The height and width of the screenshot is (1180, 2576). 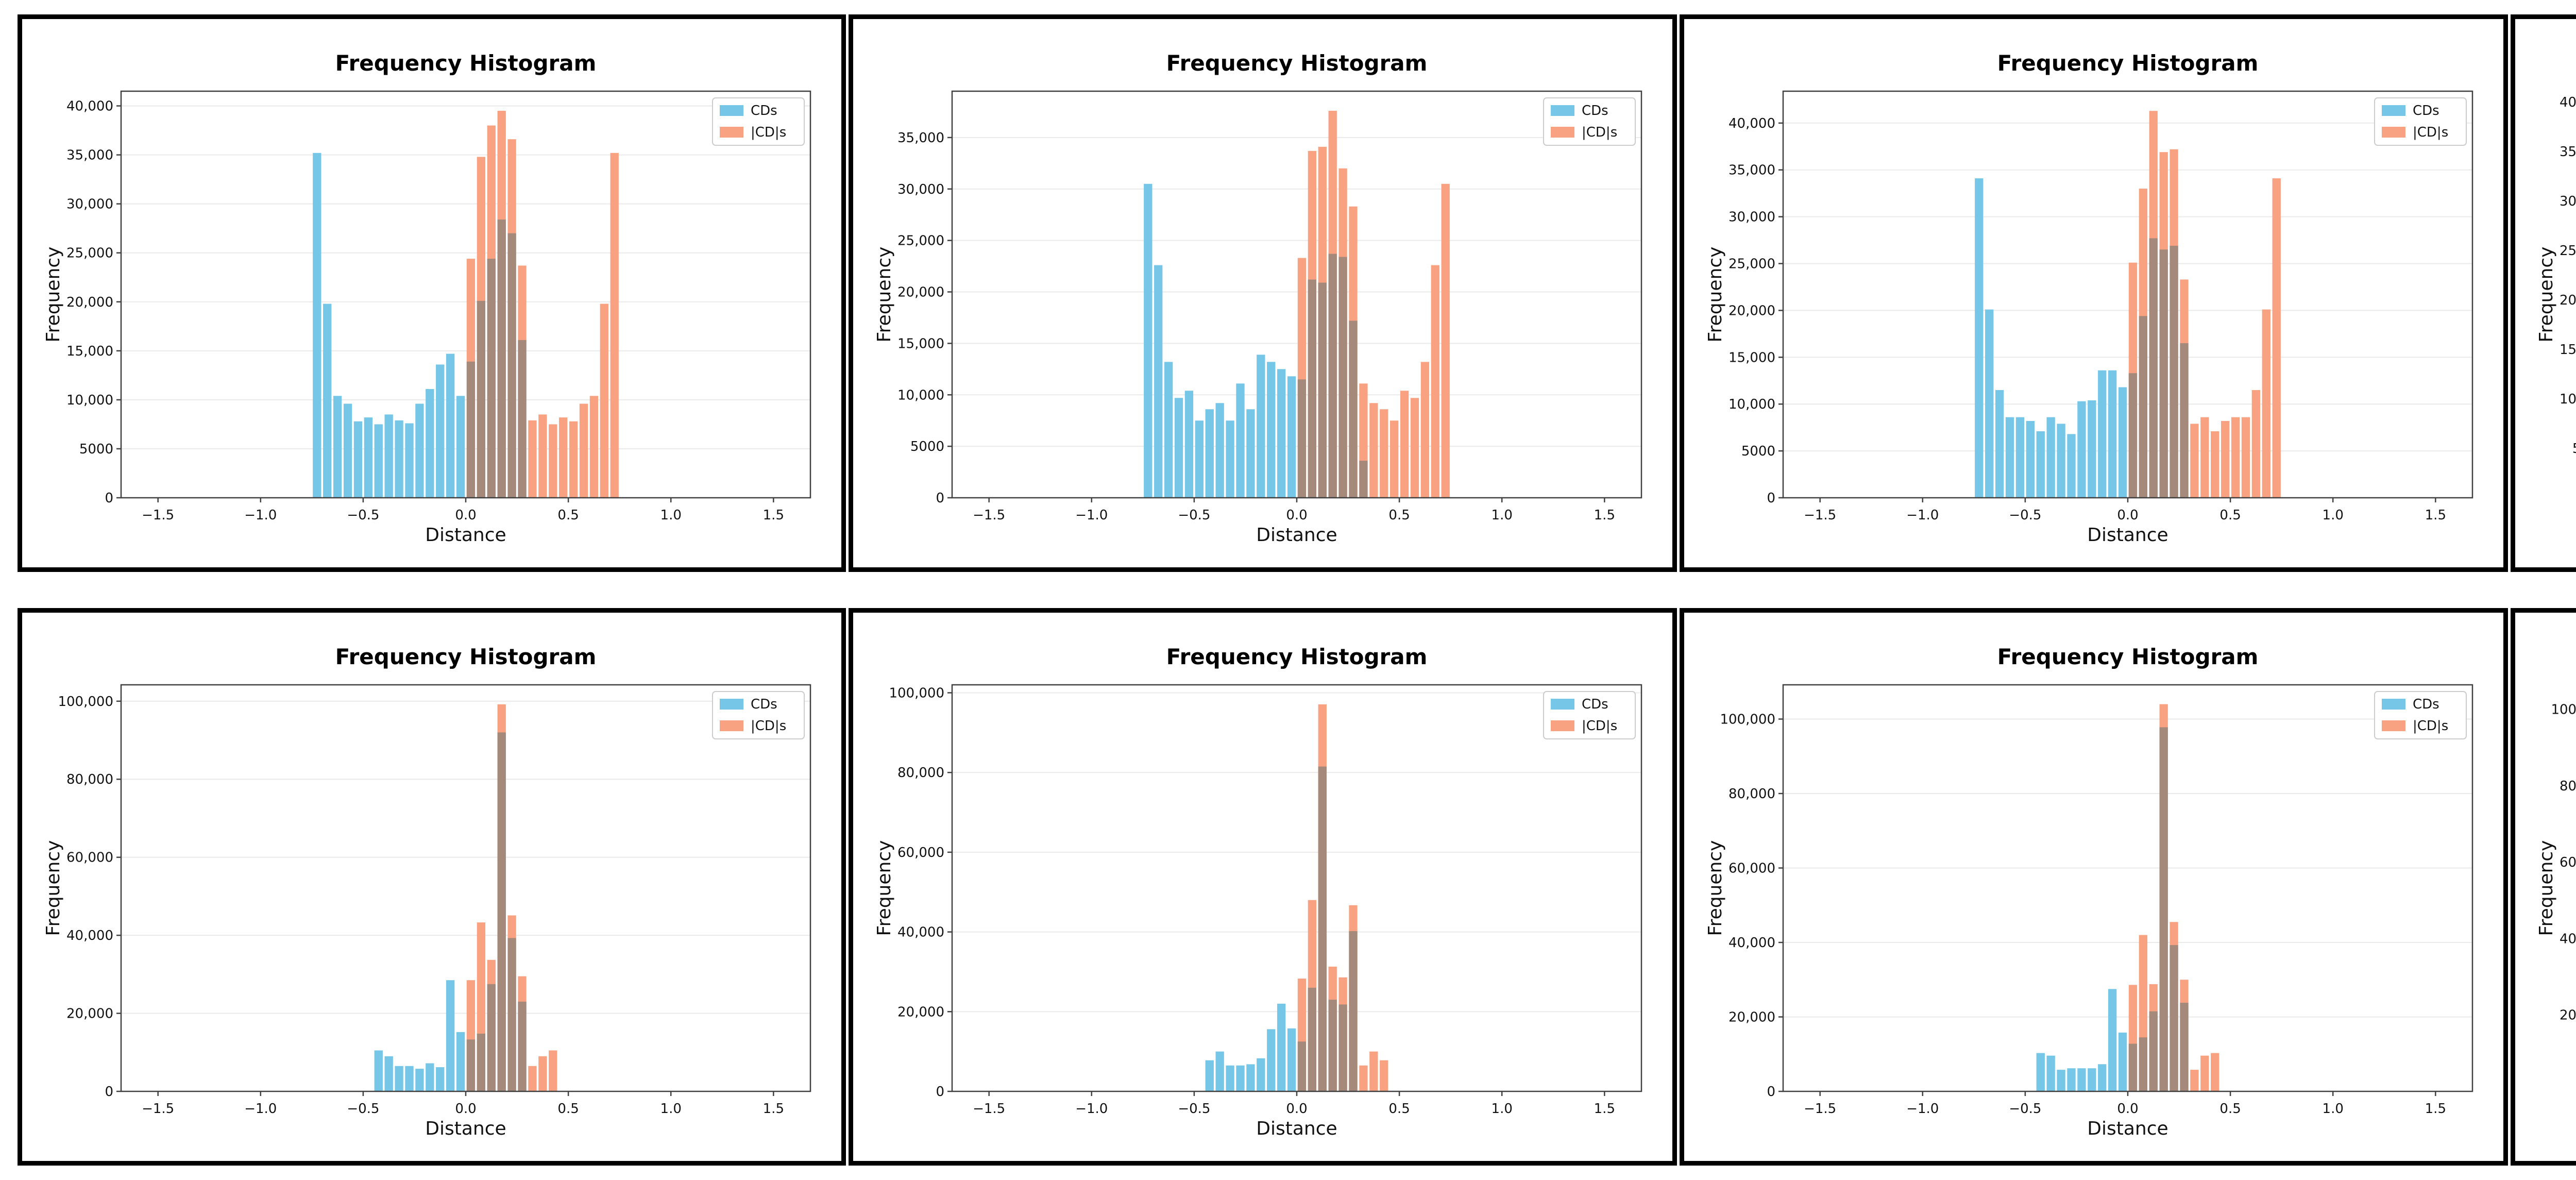 I want to click on y-tick-label: 100,000, so click(x=2564, y=709).